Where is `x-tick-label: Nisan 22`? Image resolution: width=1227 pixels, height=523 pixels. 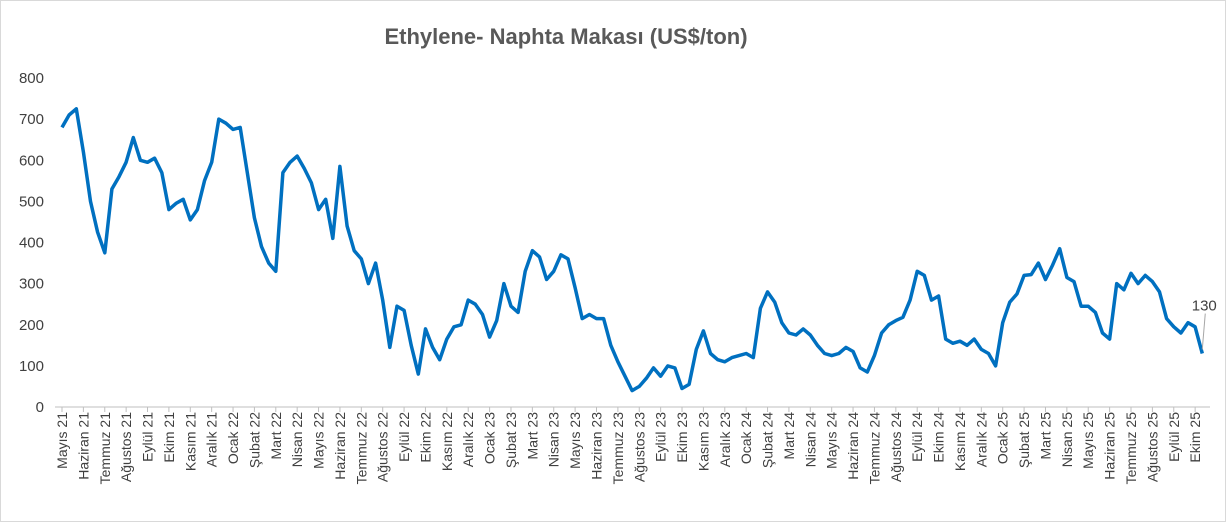 x-tick-label: Nisan 22 is located at coordinates (297, 439).